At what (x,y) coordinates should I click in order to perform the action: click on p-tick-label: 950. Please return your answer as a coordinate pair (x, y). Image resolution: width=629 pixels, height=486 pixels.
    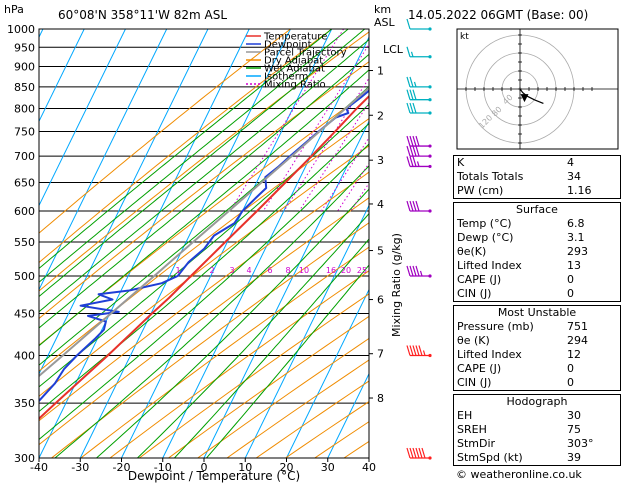
    Looking at the image, I should click on (24, 47).